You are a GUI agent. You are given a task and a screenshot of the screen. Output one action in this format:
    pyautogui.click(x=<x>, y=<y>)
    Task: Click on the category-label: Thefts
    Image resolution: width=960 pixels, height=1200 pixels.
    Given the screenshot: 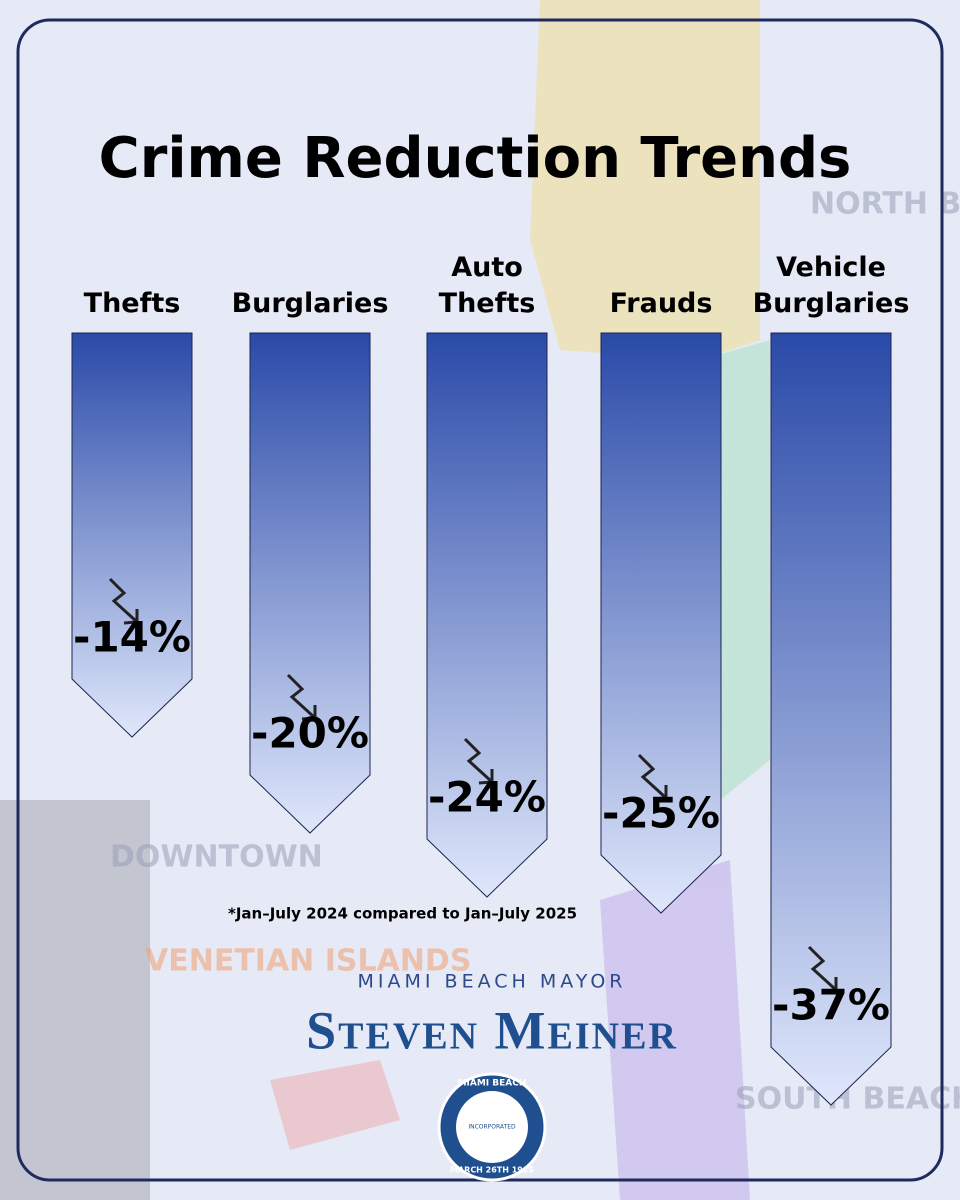 What is the action you would take?
    pyautogui.click(x=132, y=303)
    